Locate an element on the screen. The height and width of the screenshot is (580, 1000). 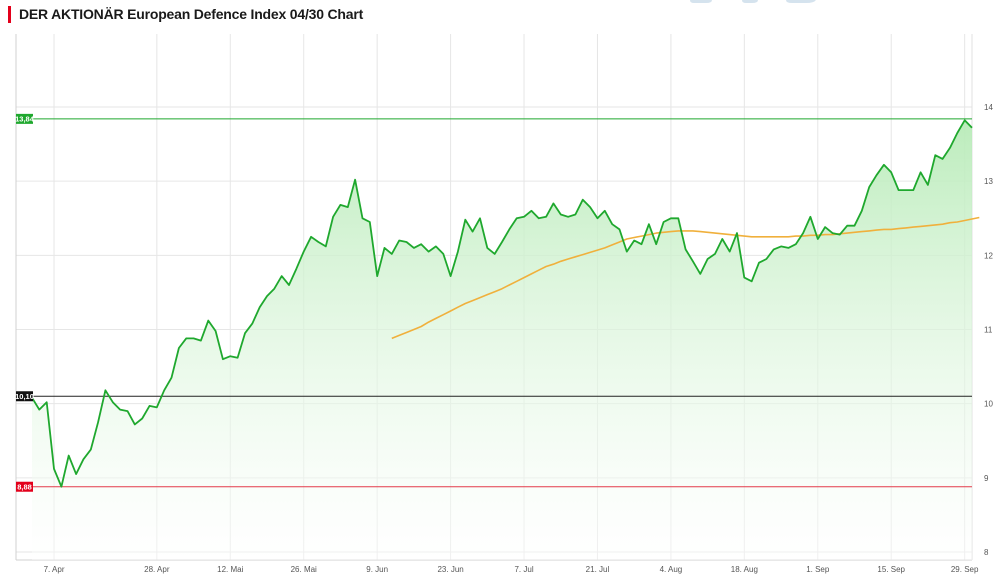
y-tick-label: 11 is located at coordinates (988, 330).